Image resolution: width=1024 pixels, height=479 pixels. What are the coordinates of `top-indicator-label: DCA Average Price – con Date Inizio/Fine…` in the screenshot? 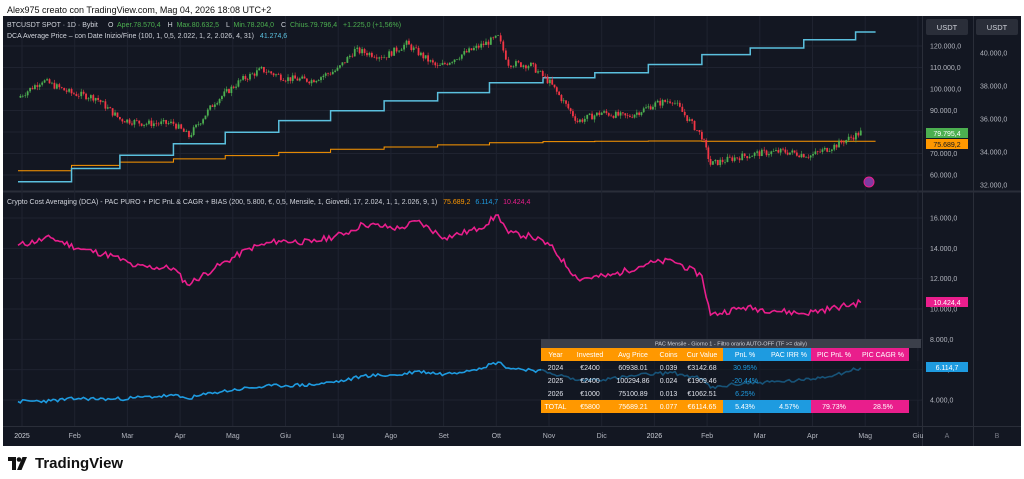 It's located at (147, 36).